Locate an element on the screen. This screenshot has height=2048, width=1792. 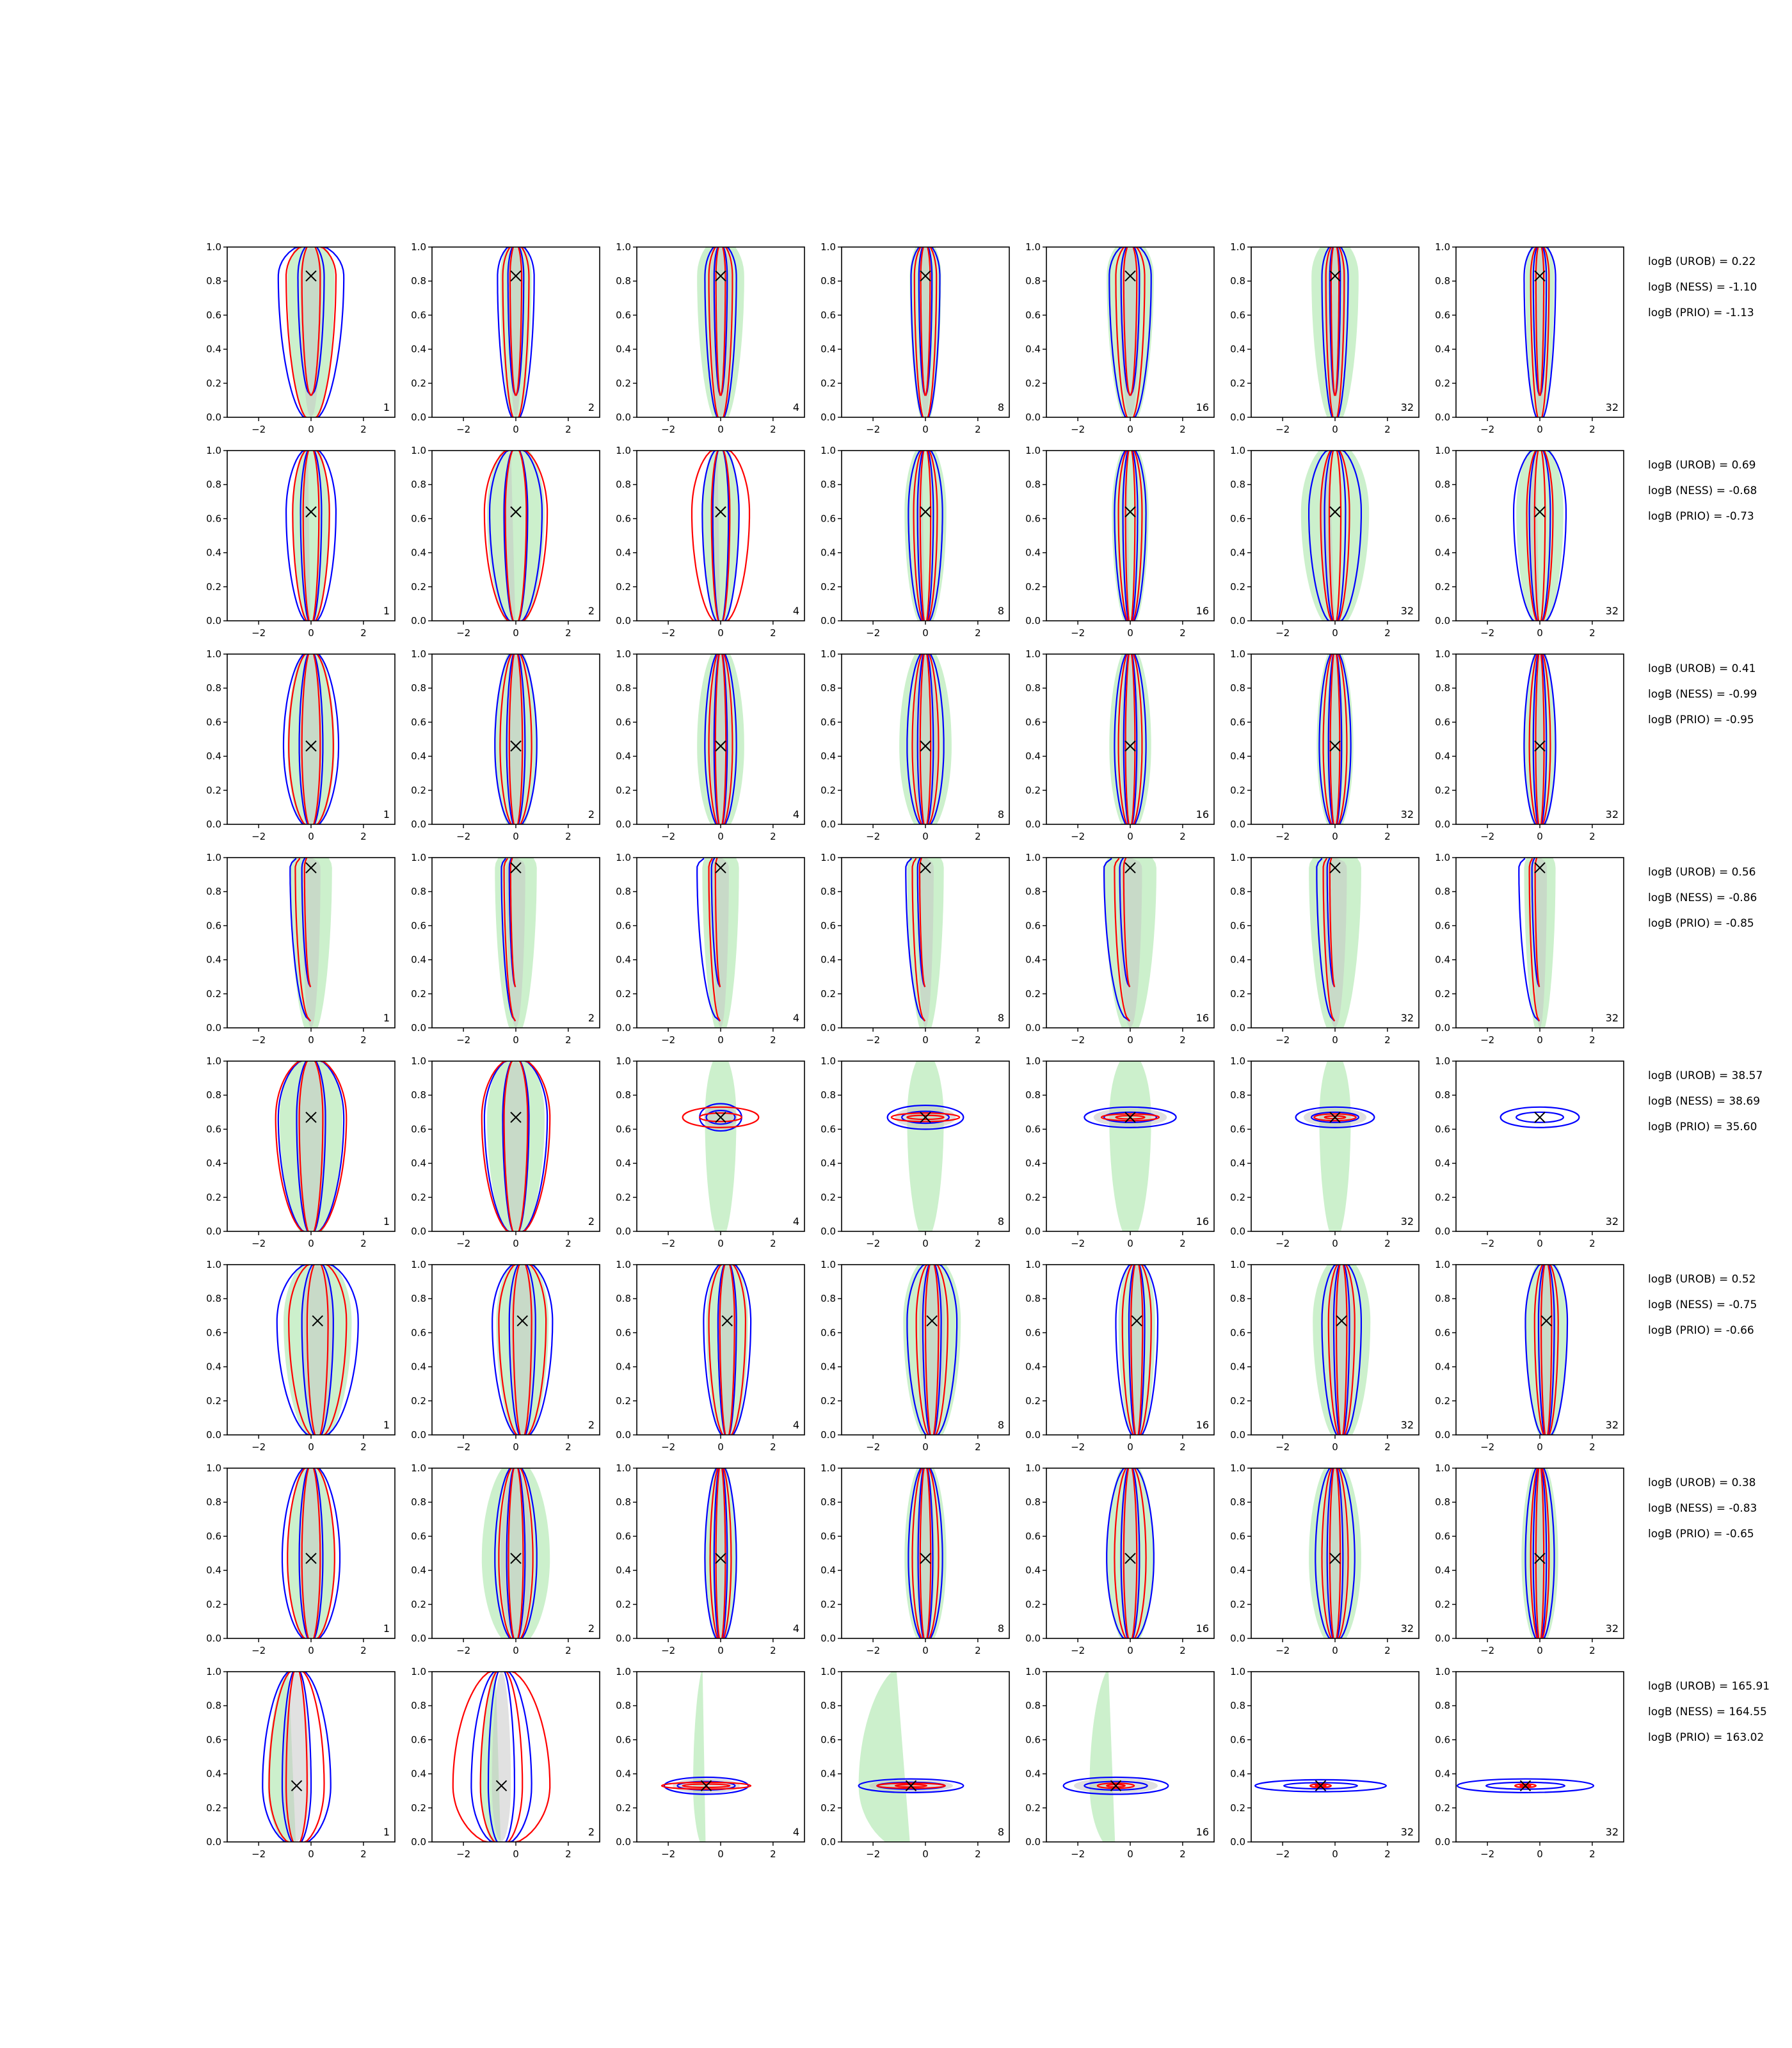
panel-size-label: 4 is located at coordinates (796, 1425).